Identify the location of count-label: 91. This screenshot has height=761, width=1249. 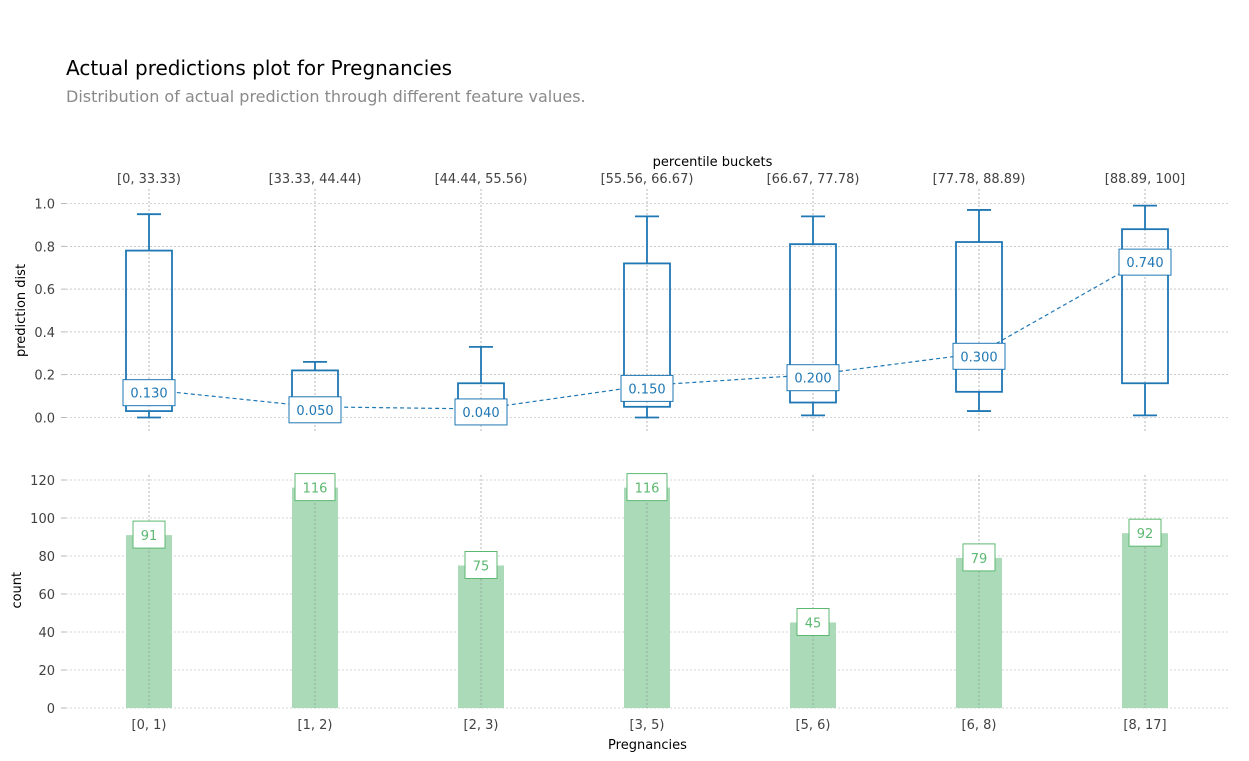
(149, 536).